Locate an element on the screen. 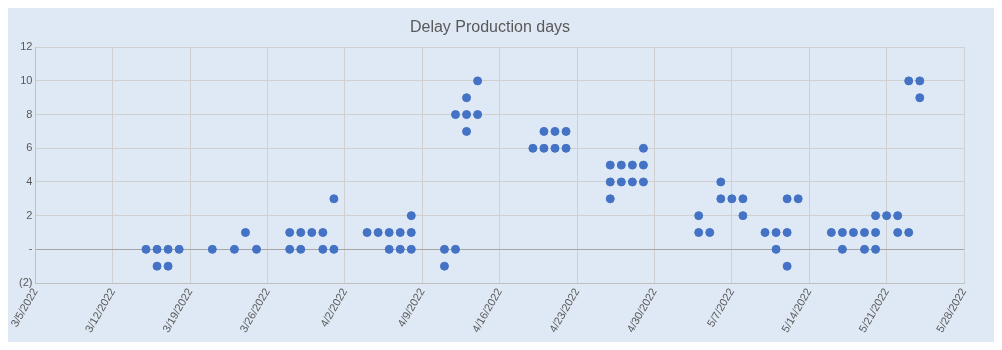  y-tick-label: (2) is located at coordinates (25, 282).